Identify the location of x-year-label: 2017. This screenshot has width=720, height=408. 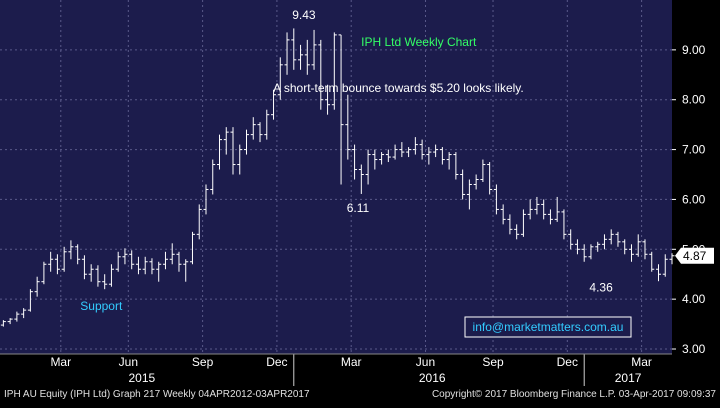
(628, 378).